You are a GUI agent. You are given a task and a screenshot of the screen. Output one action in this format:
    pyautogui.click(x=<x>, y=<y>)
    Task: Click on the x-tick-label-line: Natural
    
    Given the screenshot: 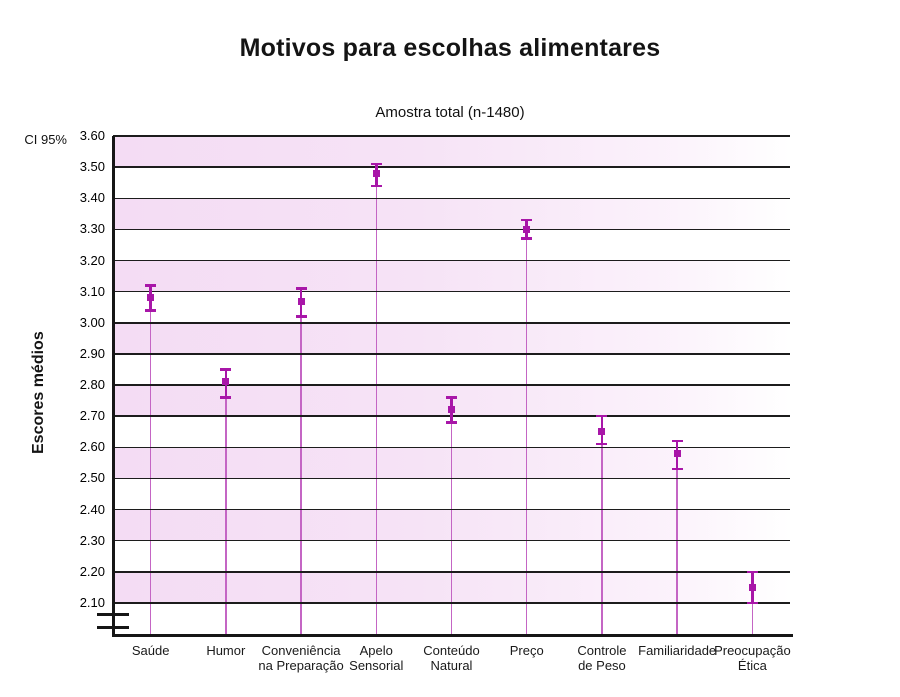 What is the action you would take?
    pyautogui.click(x=451, y=665)
    